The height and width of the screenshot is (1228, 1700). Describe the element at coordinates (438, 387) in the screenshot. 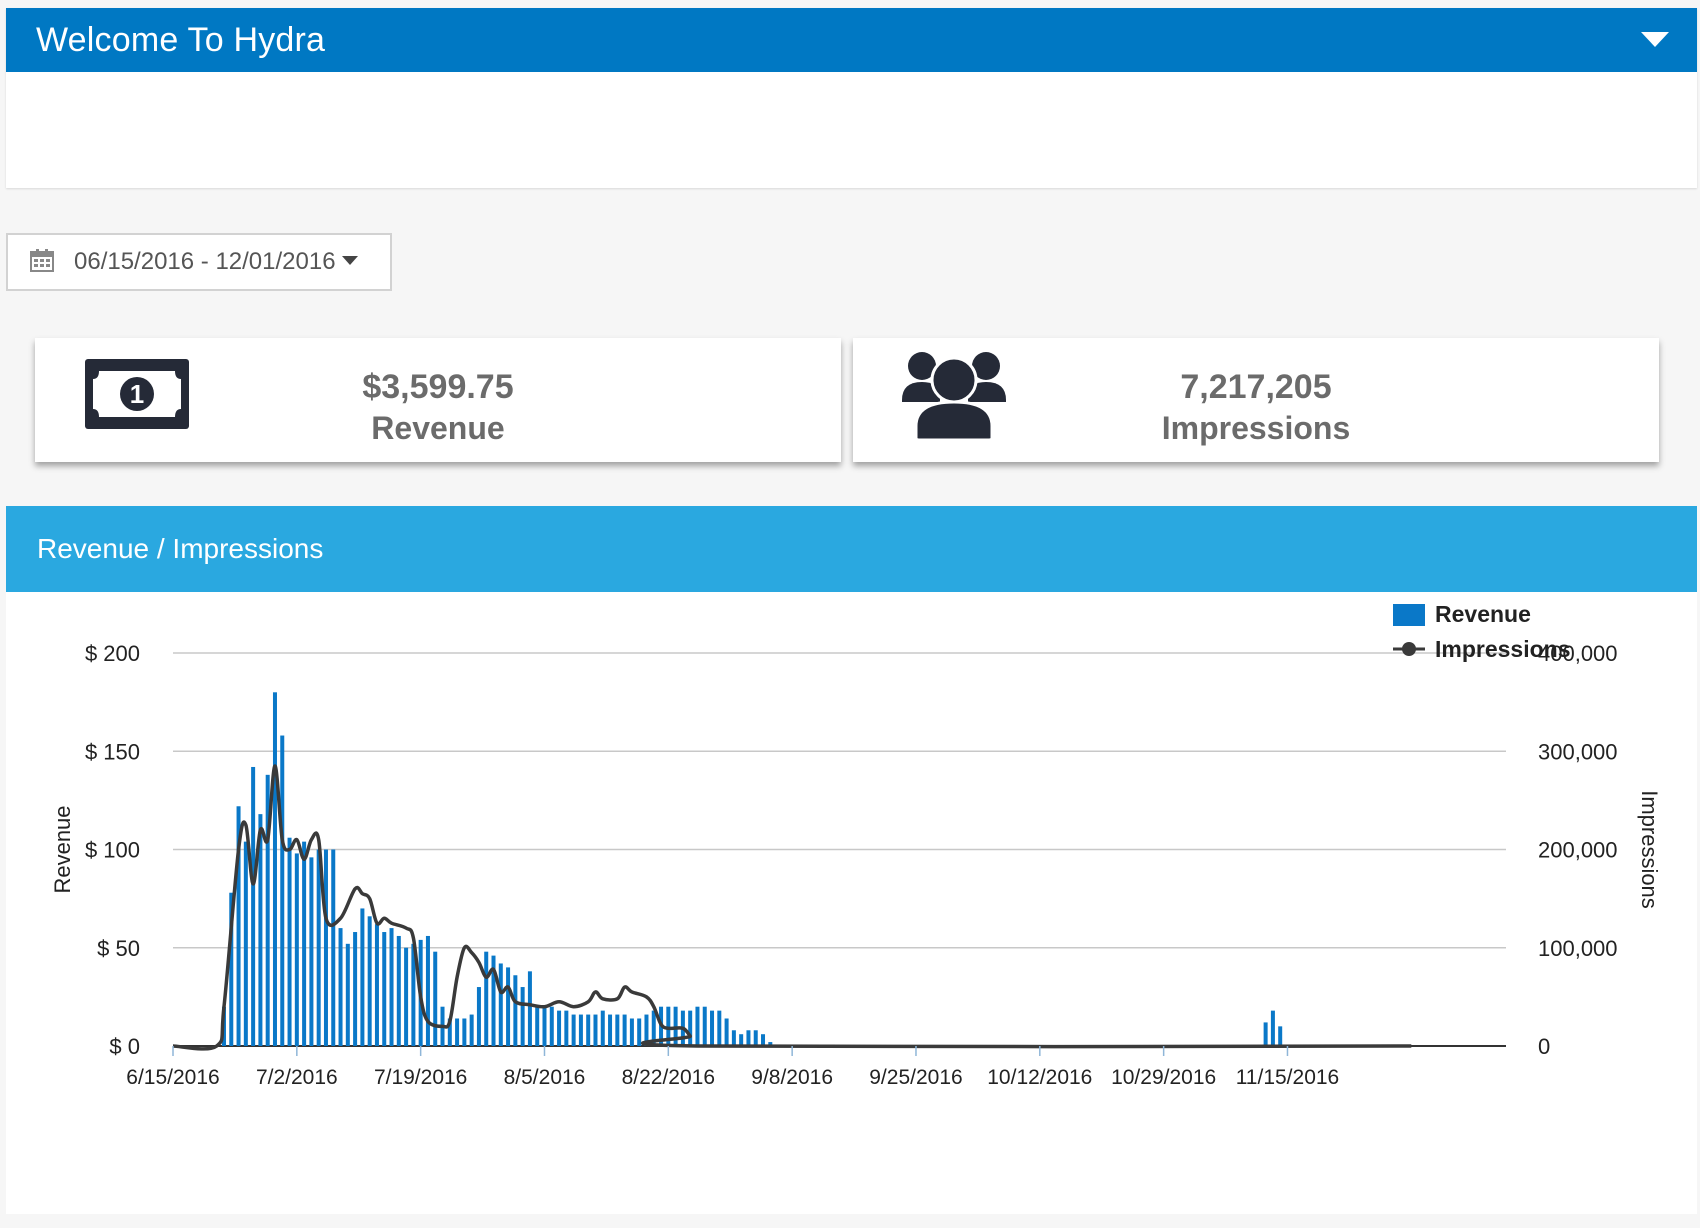

I see `revenue-value: $3,599.75` at that location.